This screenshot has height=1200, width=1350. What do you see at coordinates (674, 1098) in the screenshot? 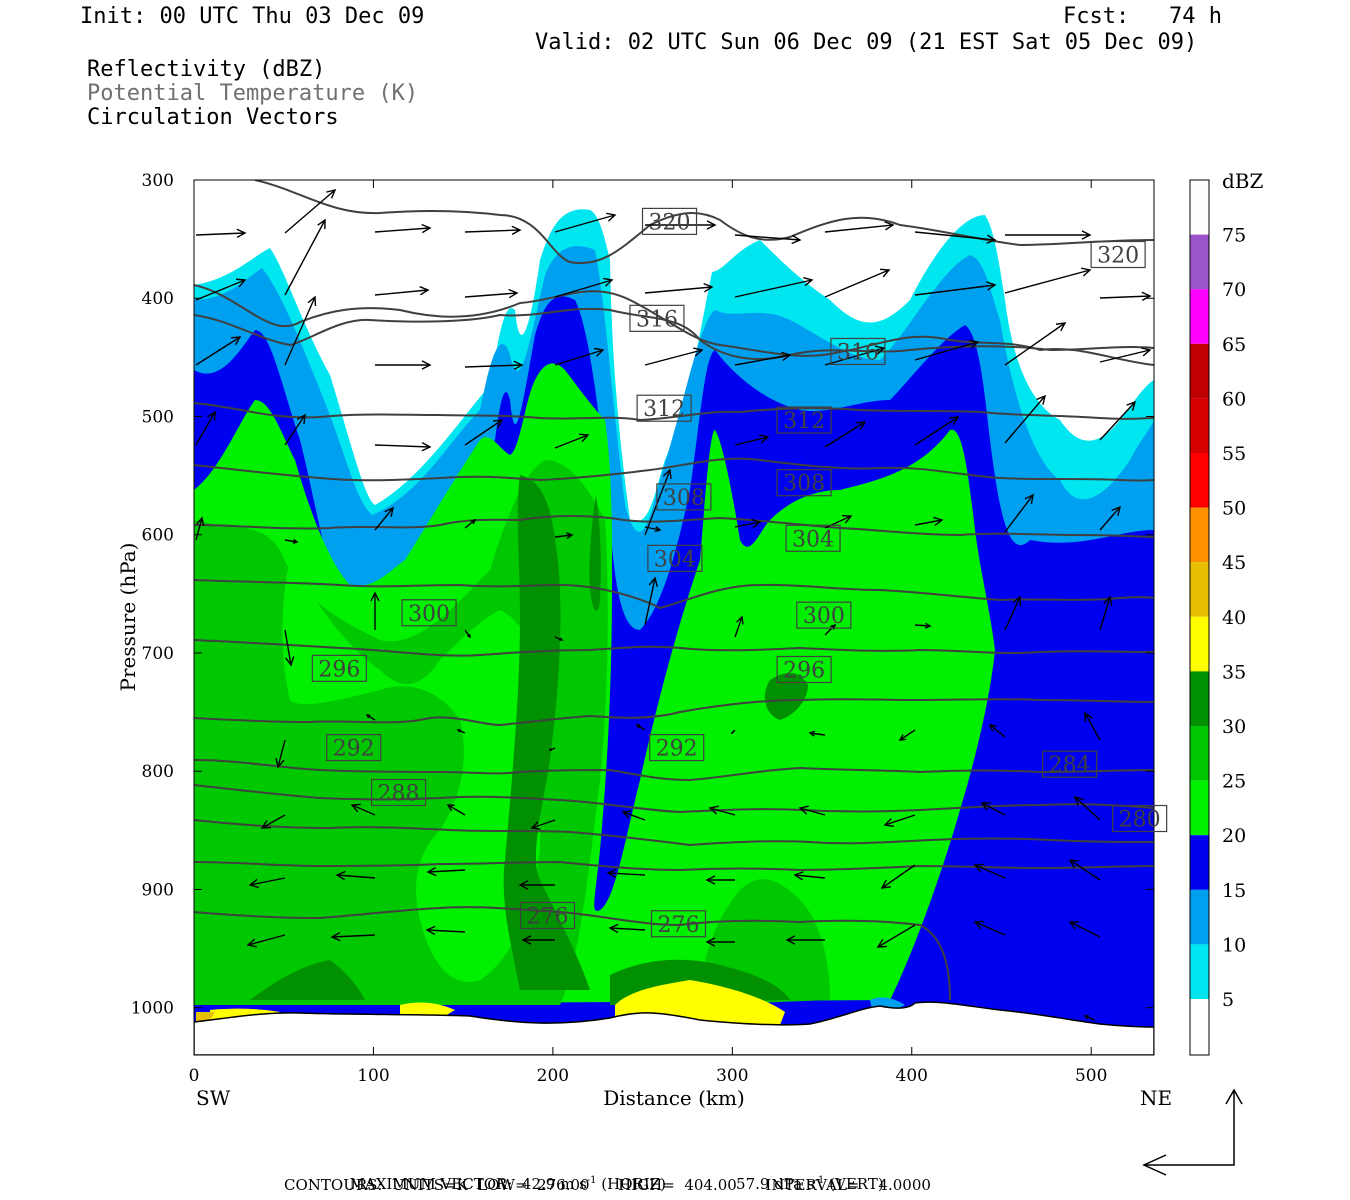
I see `x-axis-title: Distance (km)` at bounding box center [674, 1098].